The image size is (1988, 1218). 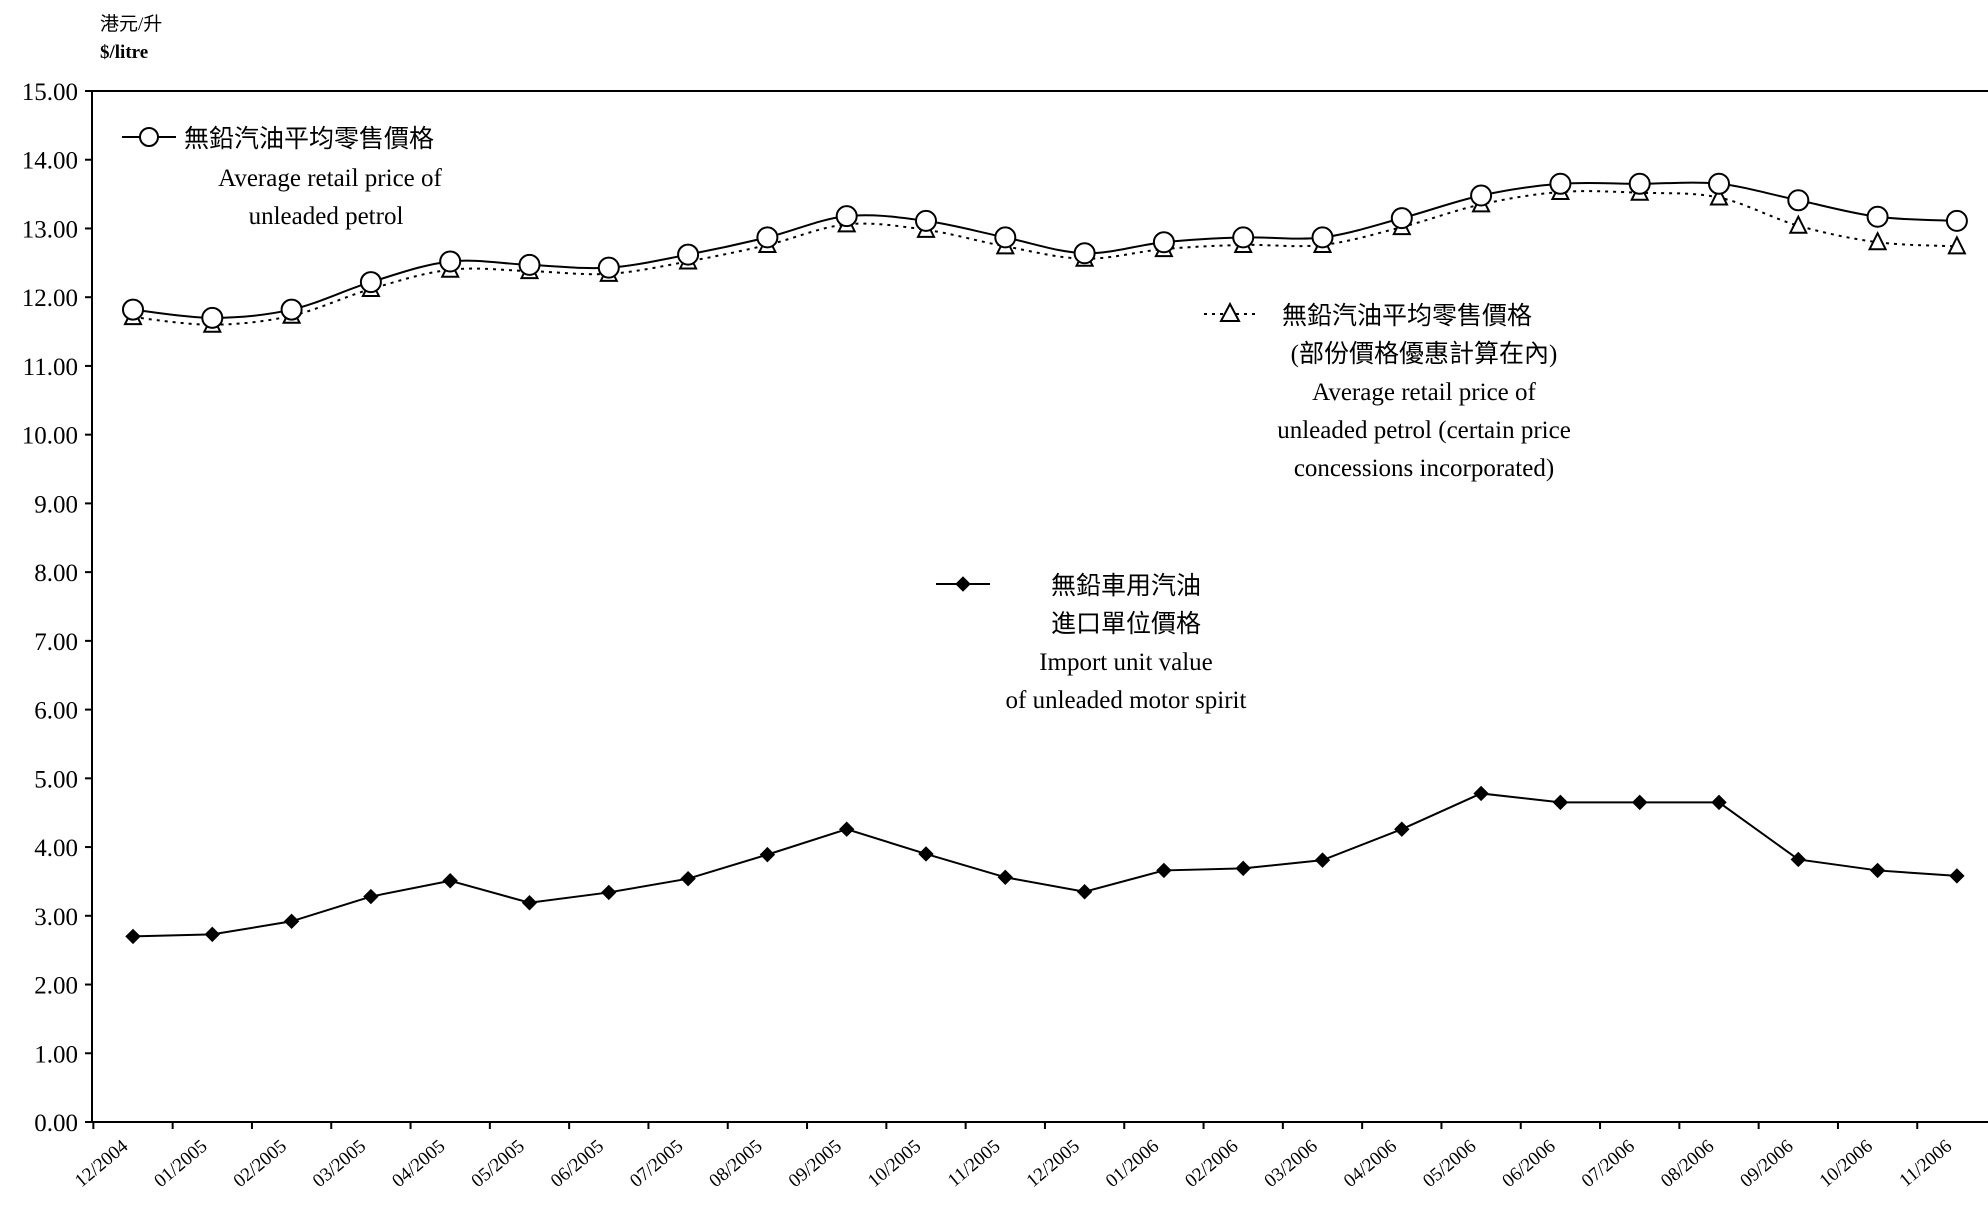 What do you see at coordinates (963, 584) in the screenshot?
I see `legend-import-marker` at bounding box center [963, 584].